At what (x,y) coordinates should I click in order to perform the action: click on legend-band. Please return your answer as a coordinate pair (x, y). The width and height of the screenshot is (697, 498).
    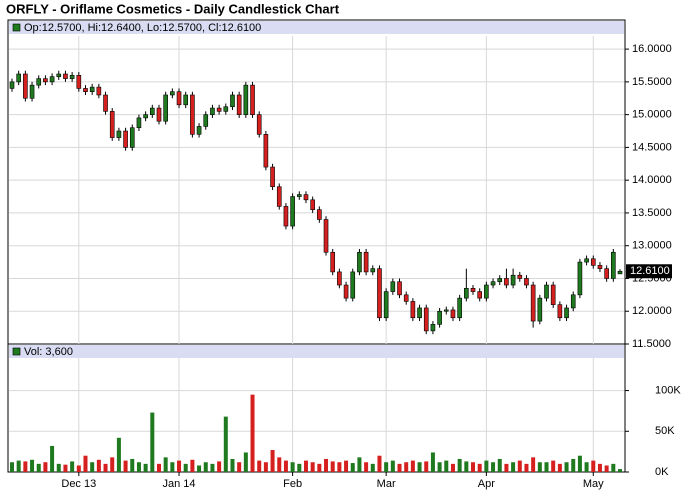
    Looking at the image, I should click on (316, 27).